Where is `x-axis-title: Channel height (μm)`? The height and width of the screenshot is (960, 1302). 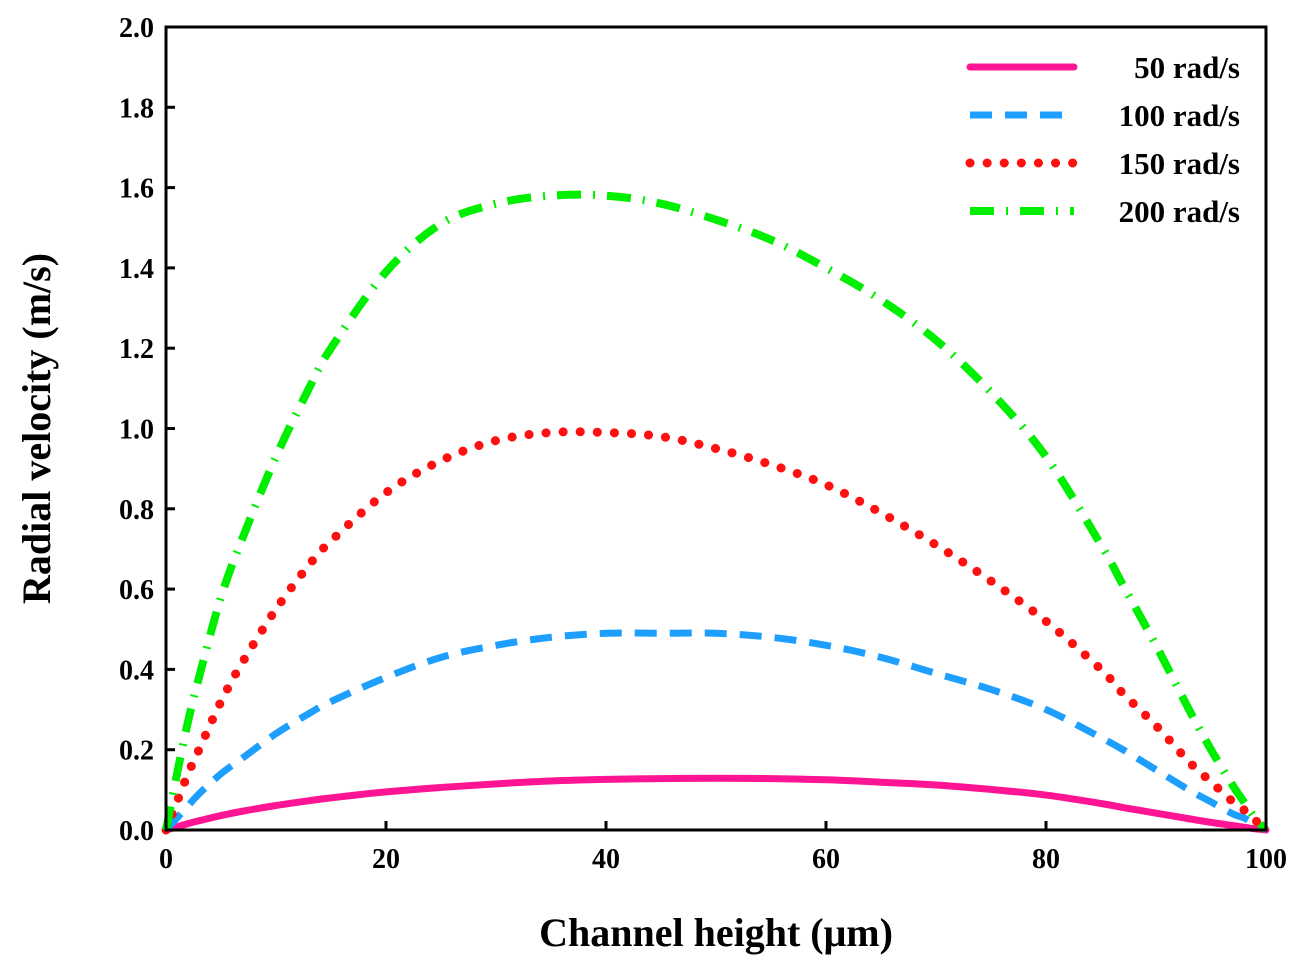 x-axis-title: Channel height (μm) is located at coordinates (716, 932).